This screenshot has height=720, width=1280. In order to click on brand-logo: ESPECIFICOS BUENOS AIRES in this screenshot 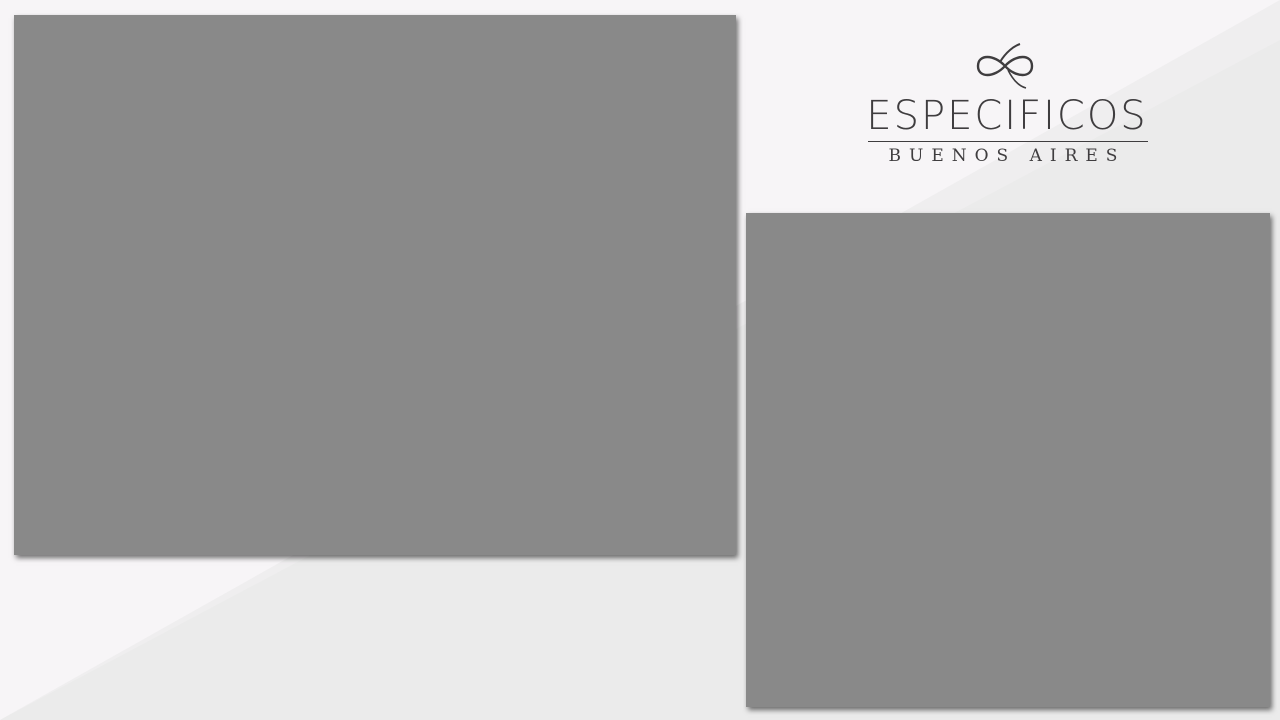, I will do `click(1007, 105)`.